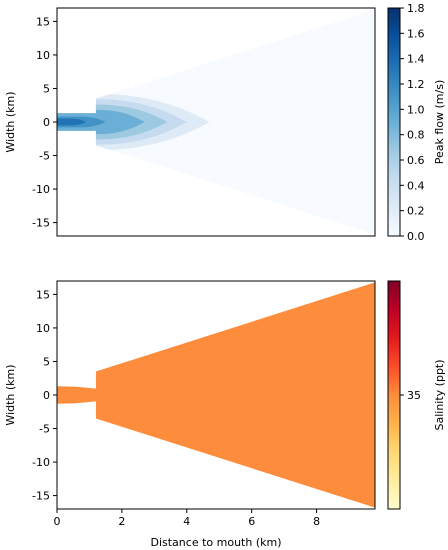  What do you see at coordinates (186, 521) in the screenshot?
I see `salinity-xtick-label: 4` at bounding box center [186, 521].